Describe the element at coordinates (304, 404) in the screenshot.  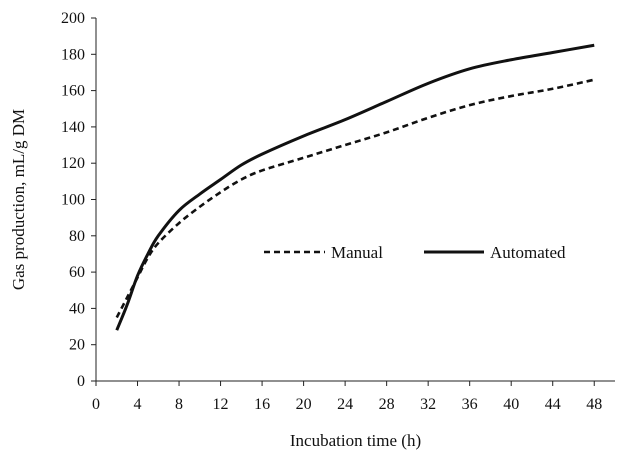
I see `x-tick-label: 20` at that location.